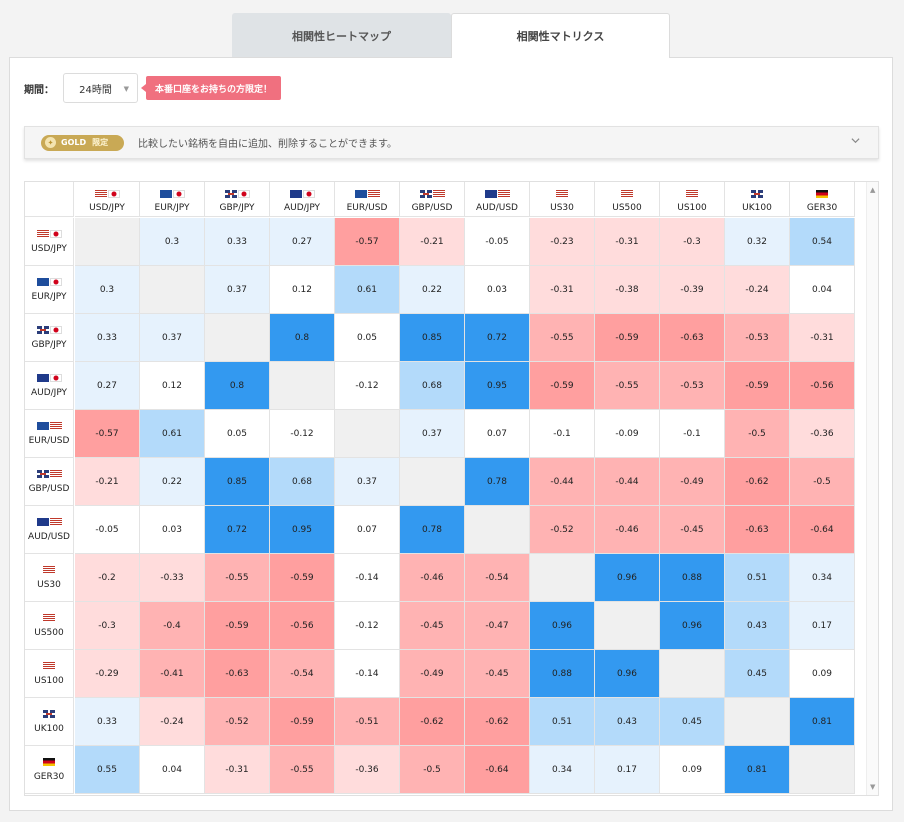 This screenshot has width=904, height=822. Describe the element at coordinates (172, 674) in the screenshot. I see `correlation-cell: -0.41` at that location.